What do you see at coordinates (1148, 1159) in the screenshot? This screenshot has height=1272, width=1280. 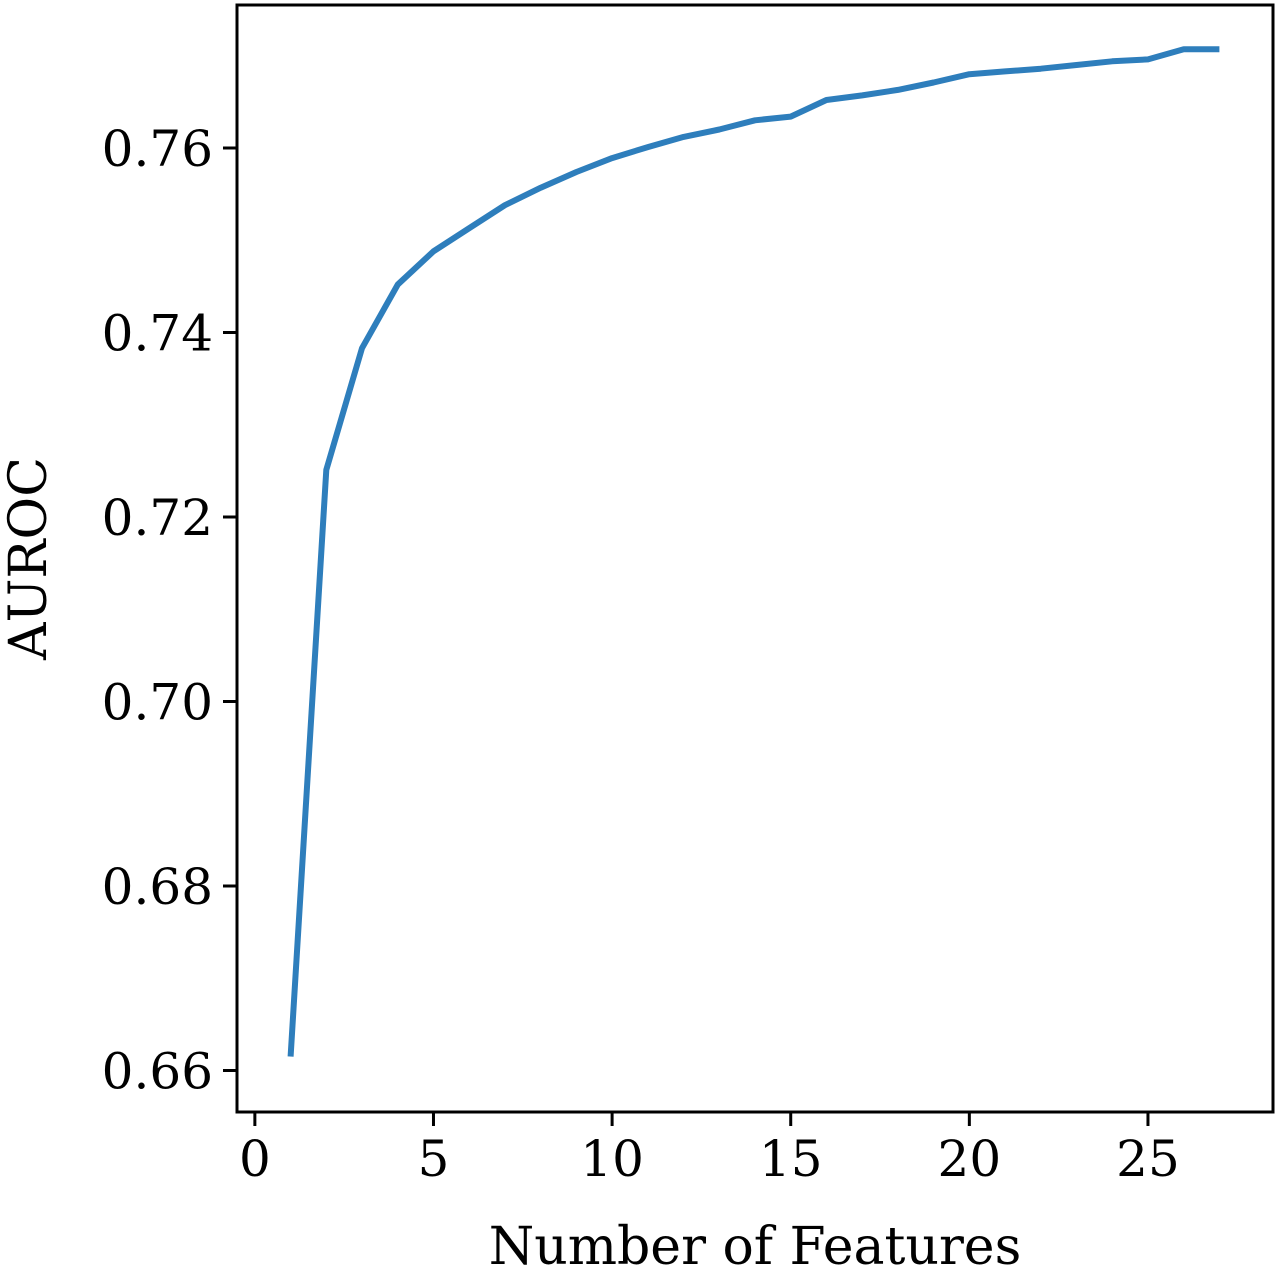 I see `x-tick-label: 25` at bounding box center [1148, 1159].